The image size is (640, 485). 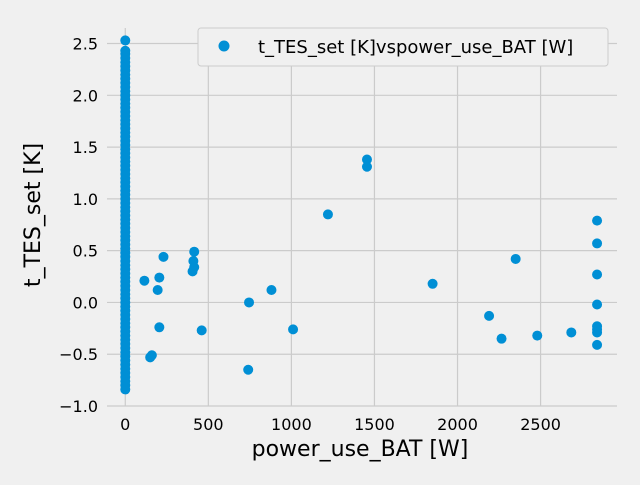 I want to click on legend-marker, so click(x=224, y=46).